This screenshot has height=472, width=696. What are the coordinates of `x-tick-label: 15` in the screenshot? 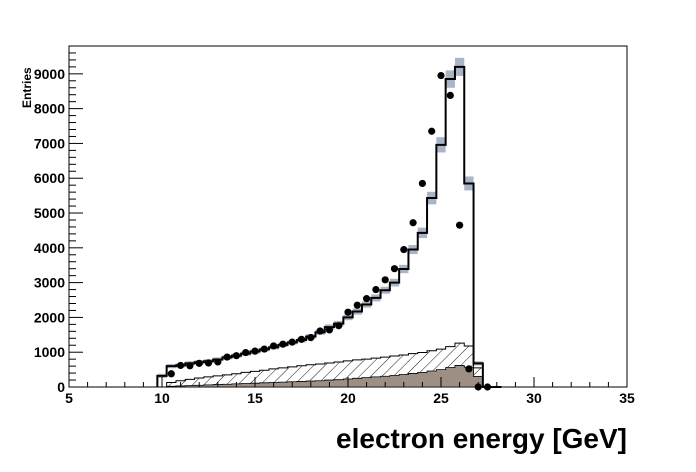 It's located at (255, 398).